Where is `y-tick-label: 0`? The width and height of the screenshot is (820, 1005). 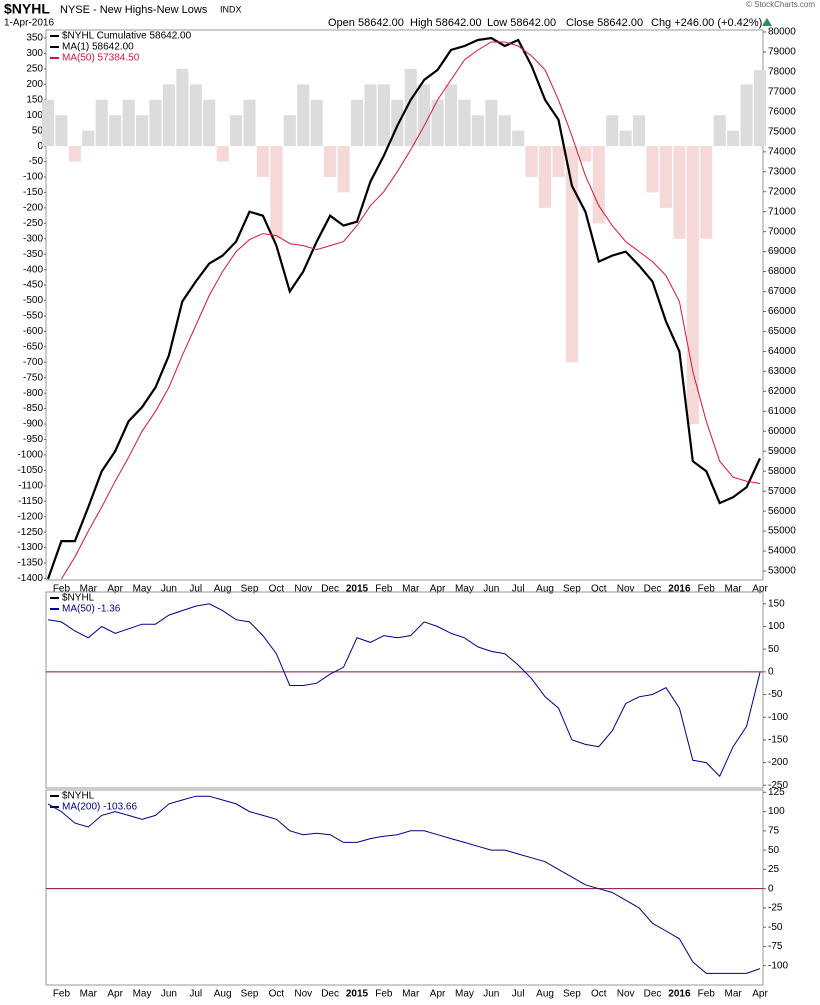
y-tick-label: 0 is located at coordinates (771, 888).